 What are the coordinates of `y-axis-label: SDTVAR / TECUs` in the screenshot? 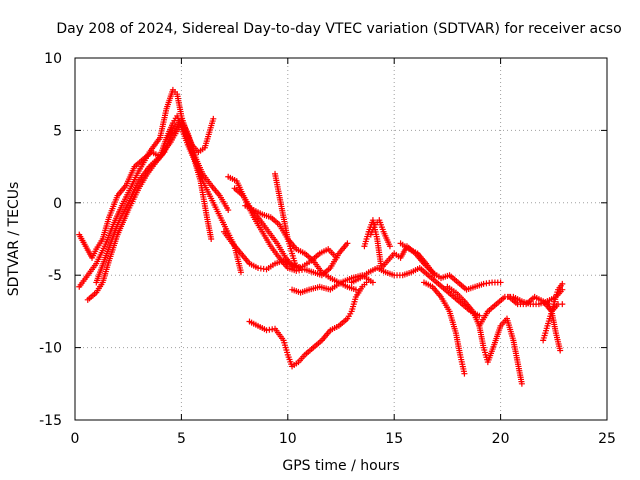 It's located at (14, 239).